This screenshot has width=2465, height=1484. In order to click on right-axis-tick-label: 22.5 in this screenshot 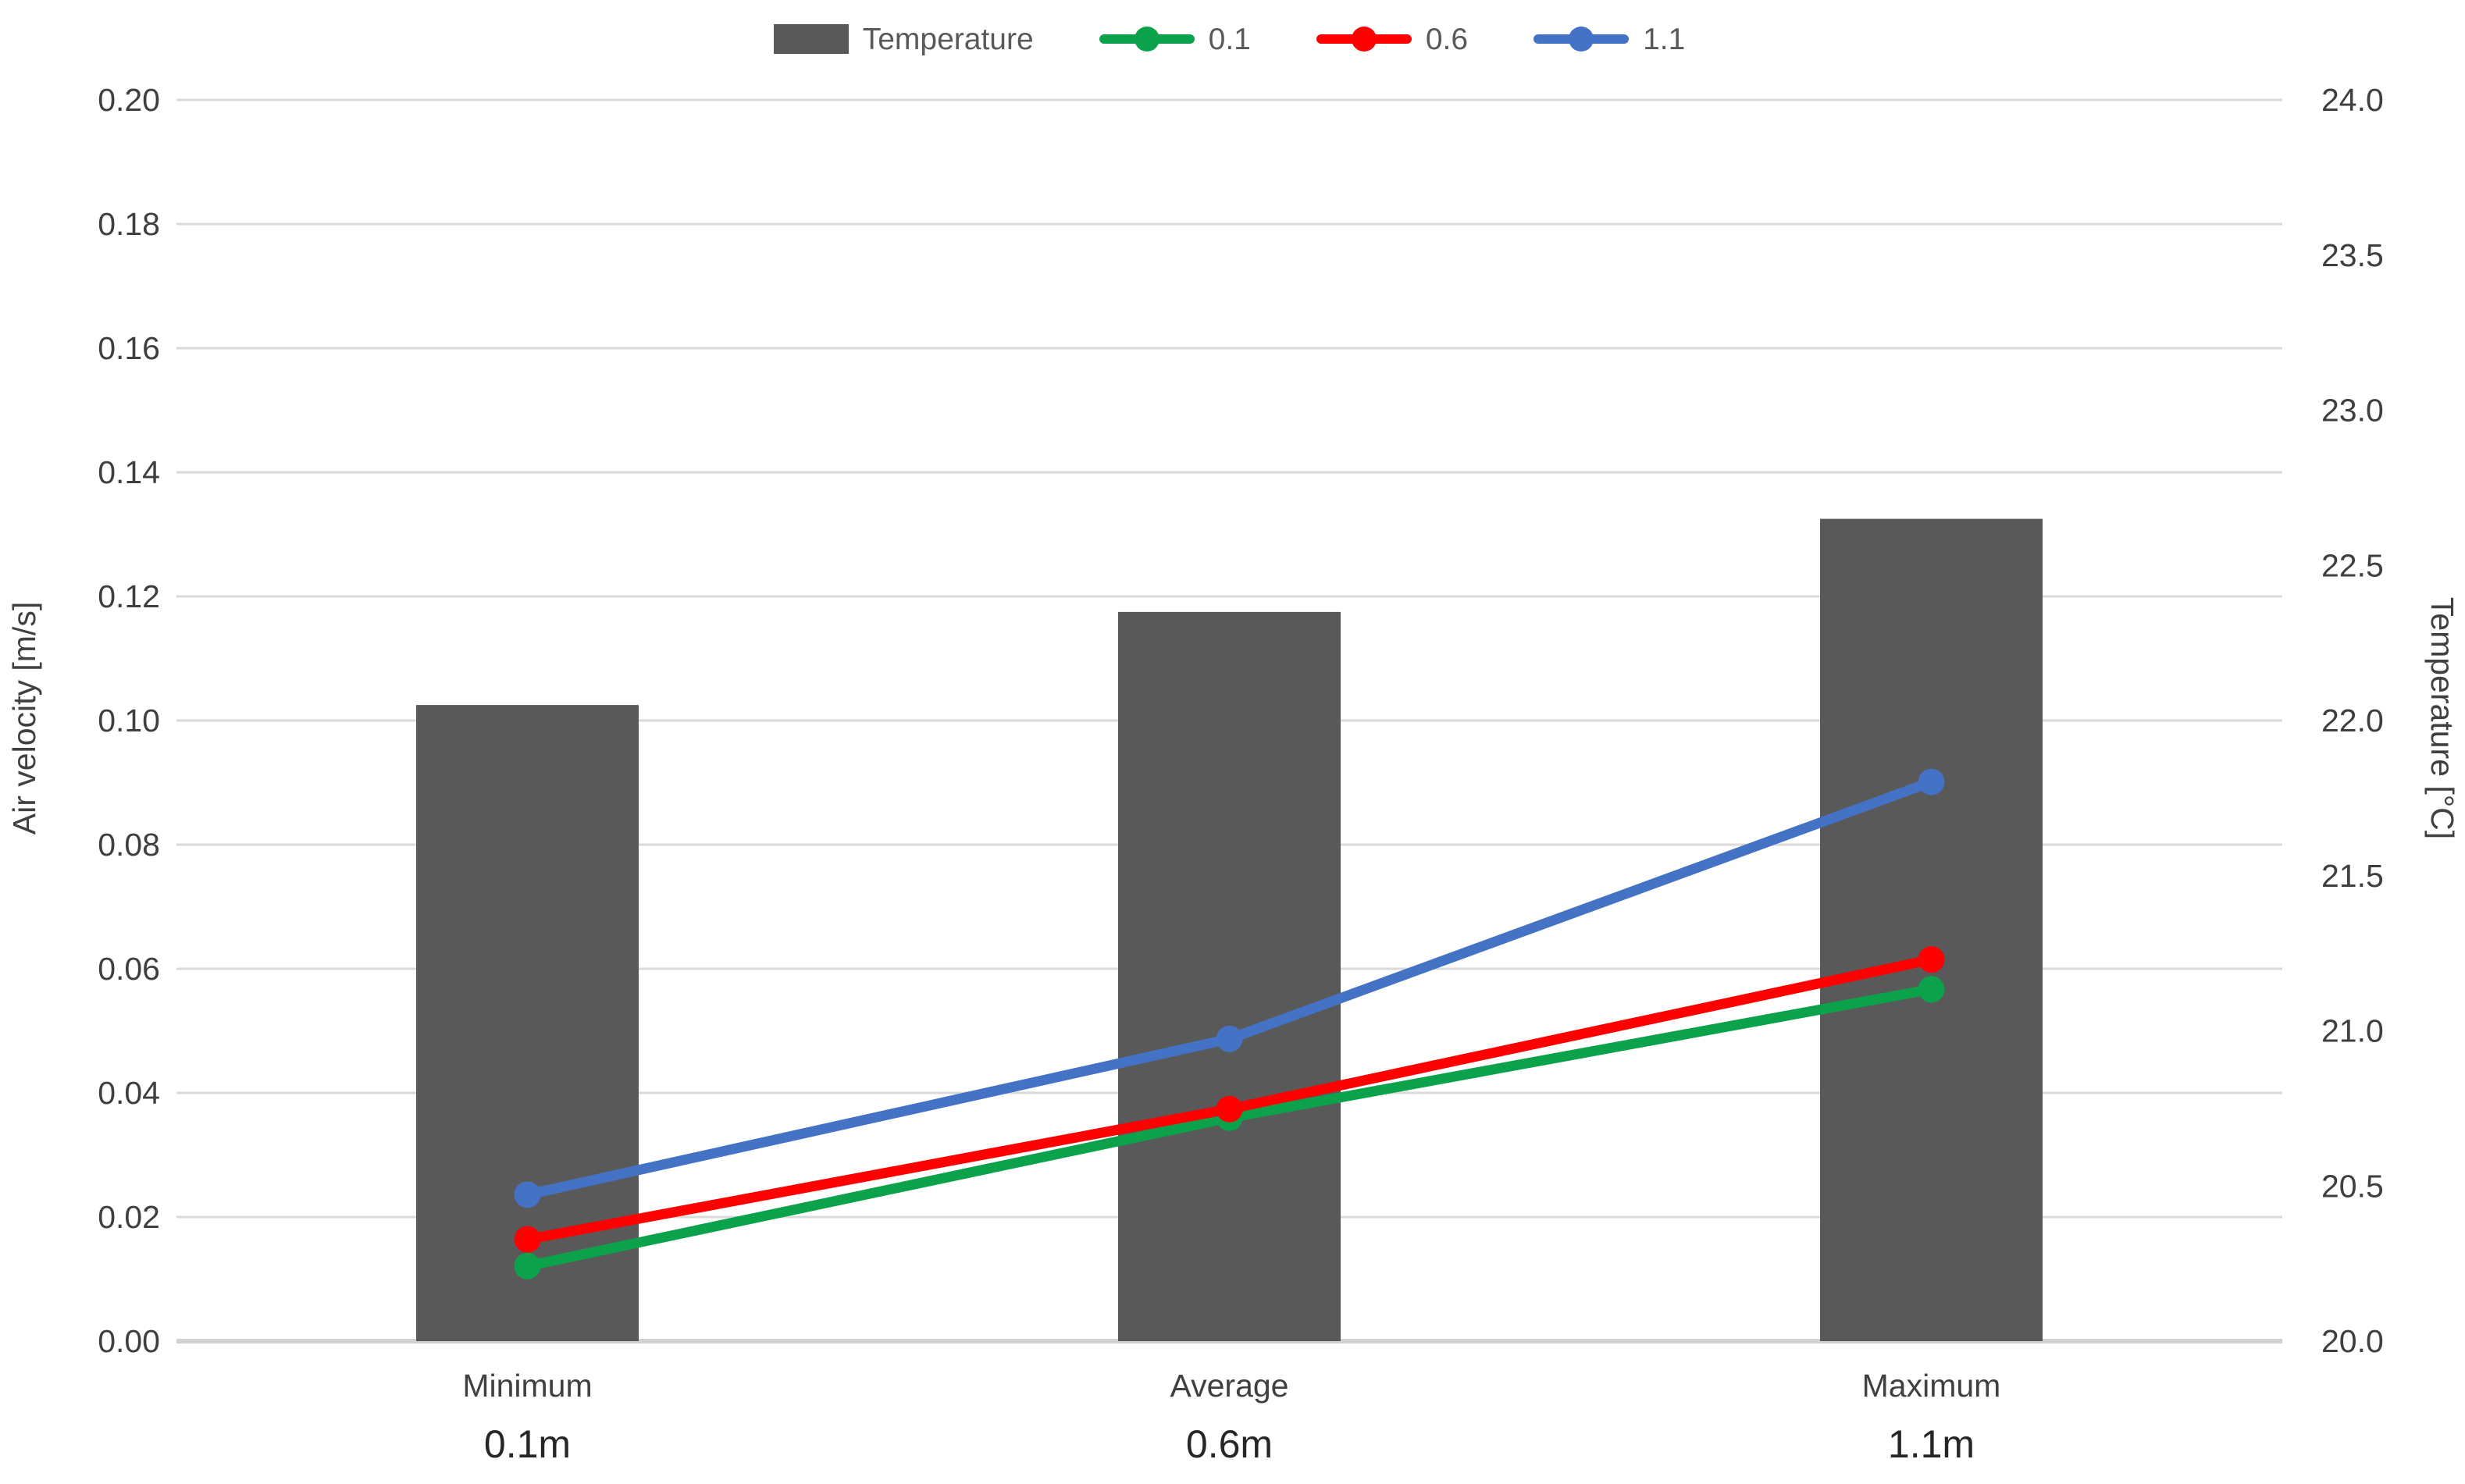, I will do `click(2352, 565)`.